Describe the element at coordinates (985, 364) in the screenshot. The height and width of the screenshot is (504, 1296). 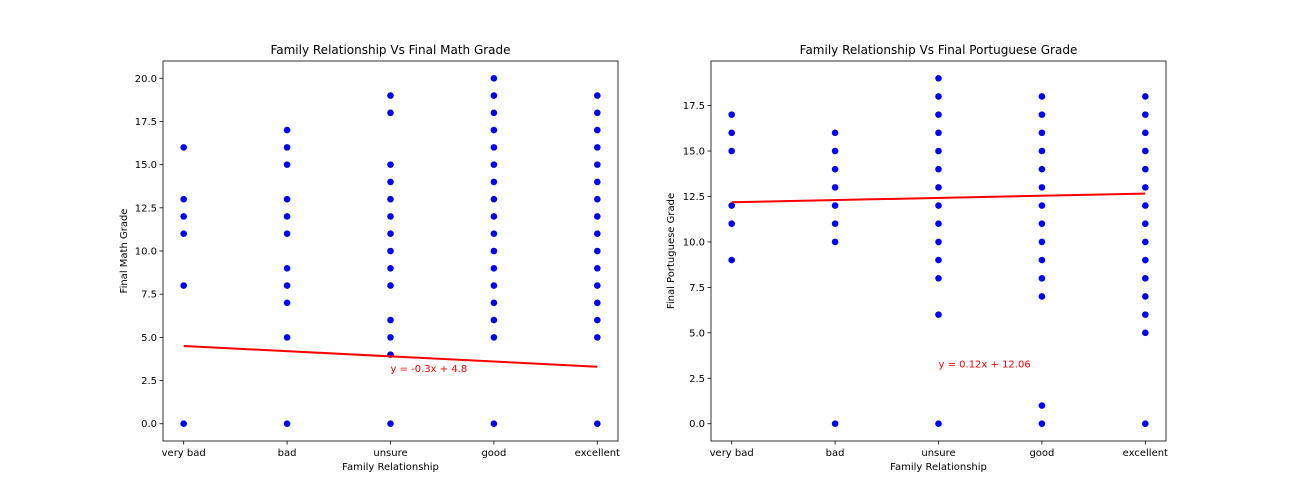
I see `trend-equation-label: y = 0.12x + 12.06` at that location.